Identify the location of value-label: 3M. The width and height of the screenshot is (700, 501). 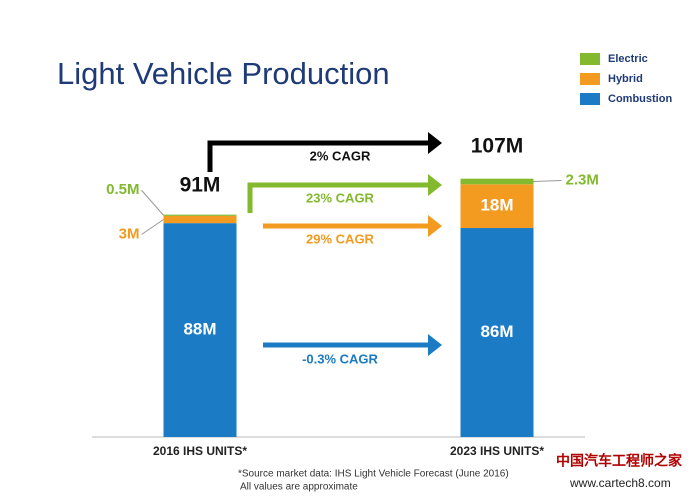
(129, 233).